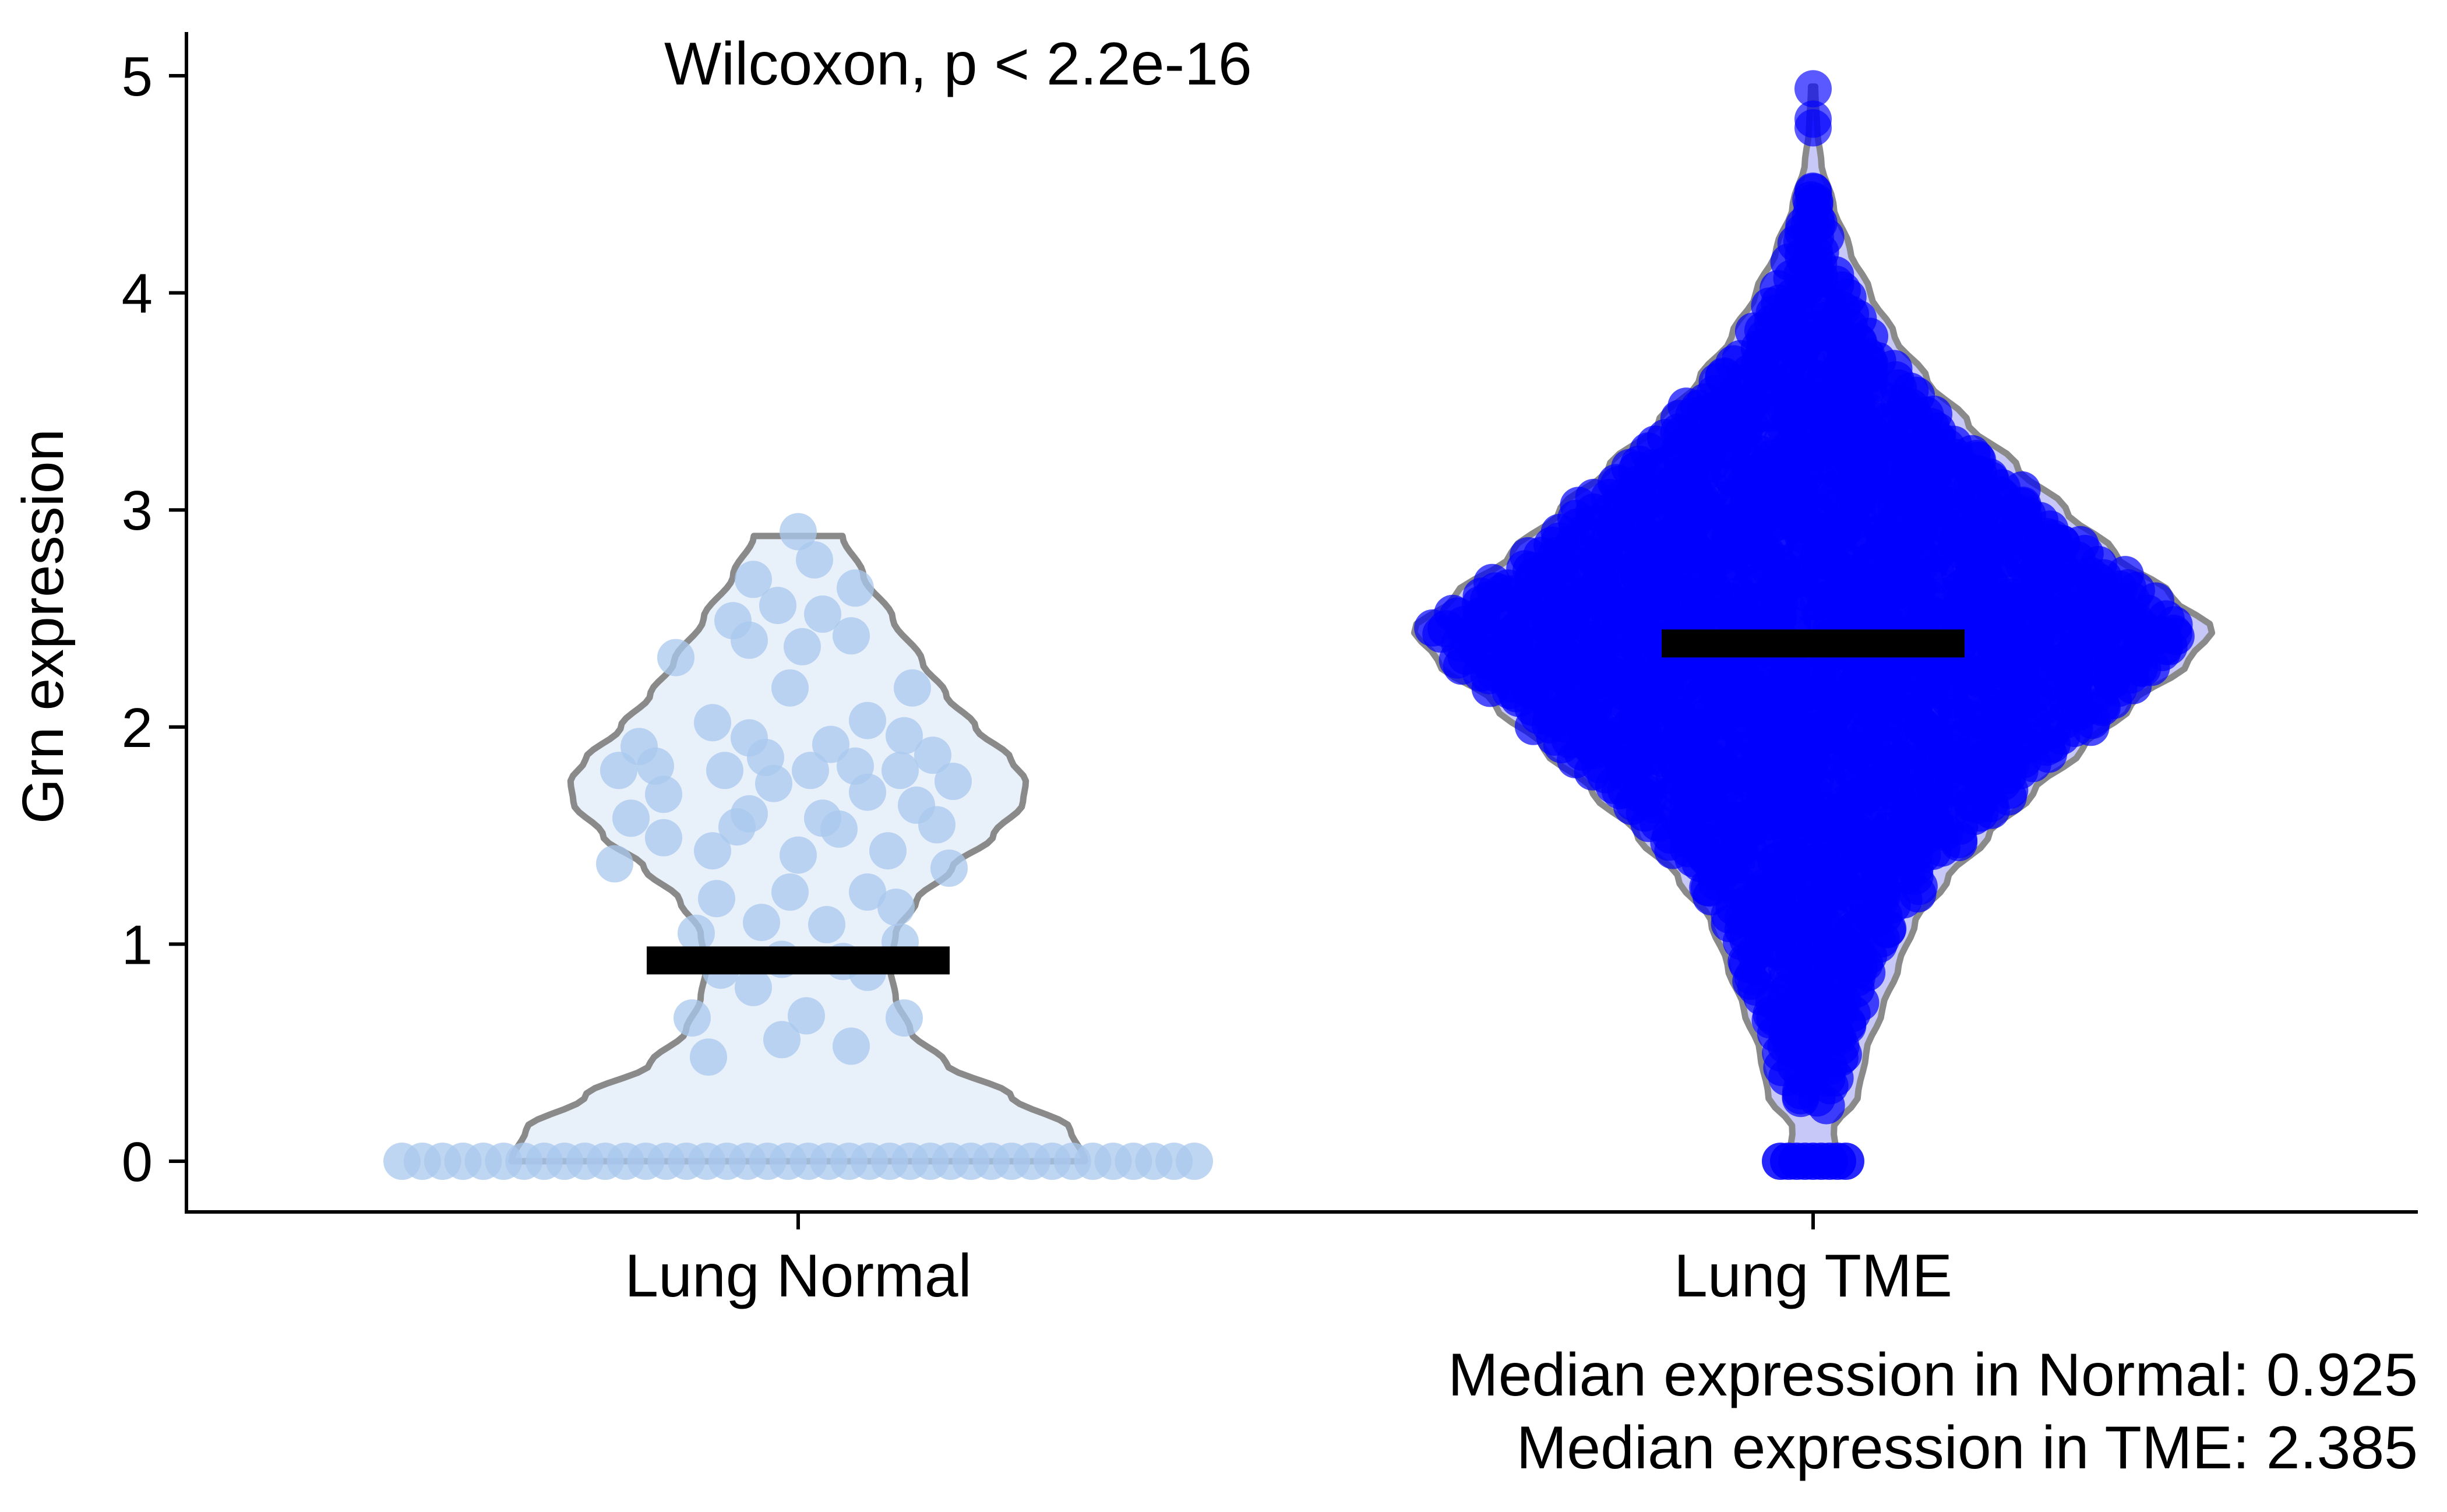 Image resolution: width=2447 pixels, height=1512 pixels. What do you see at coordinates (798, 1276) in the screenshot?
I see `x-tick-label: Lung Normal` at bounding box center [798, 1276].